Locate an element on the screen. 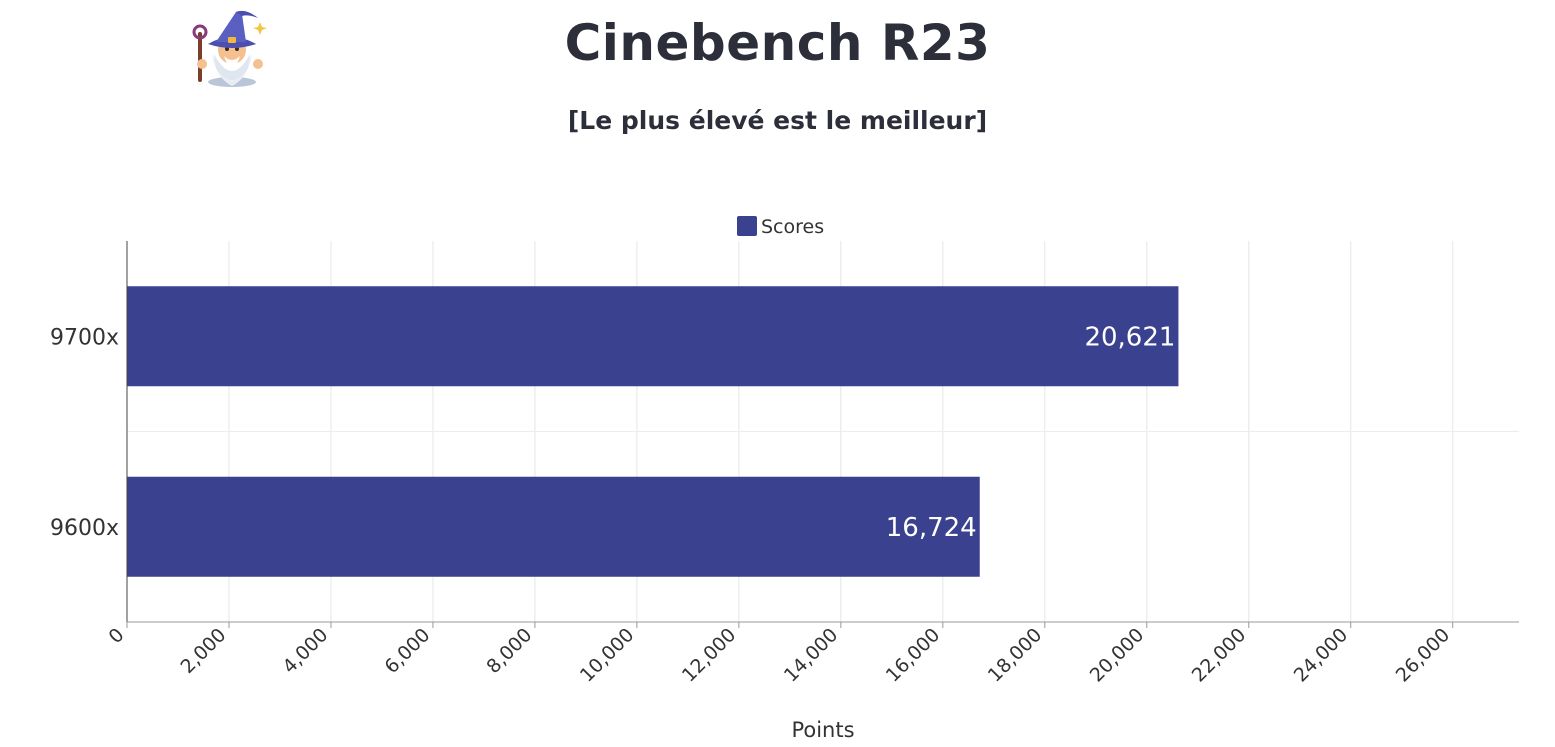  x-tick-label: 10,000 is located at coordinates (607, 655).